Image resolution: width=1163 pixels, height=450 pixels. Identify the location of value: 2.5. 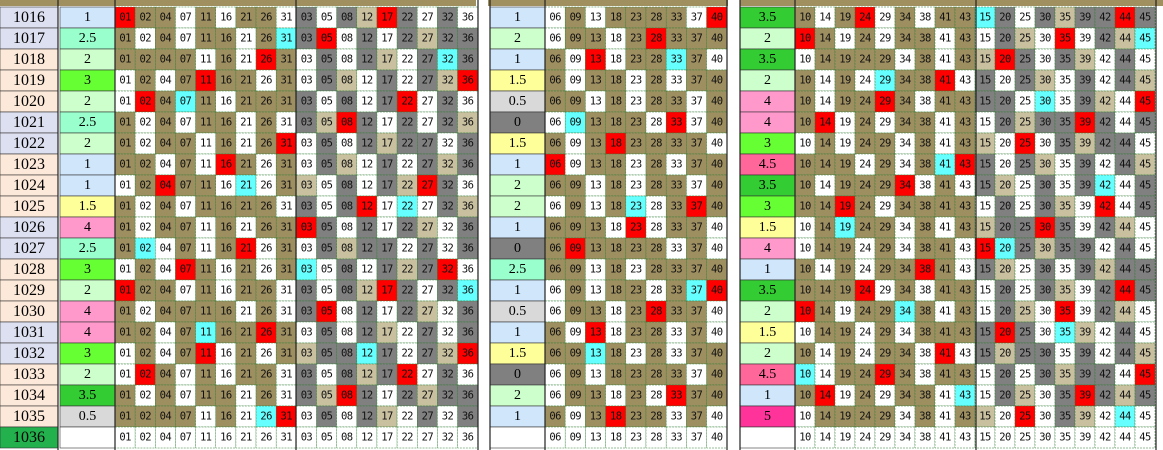
(88, 38).